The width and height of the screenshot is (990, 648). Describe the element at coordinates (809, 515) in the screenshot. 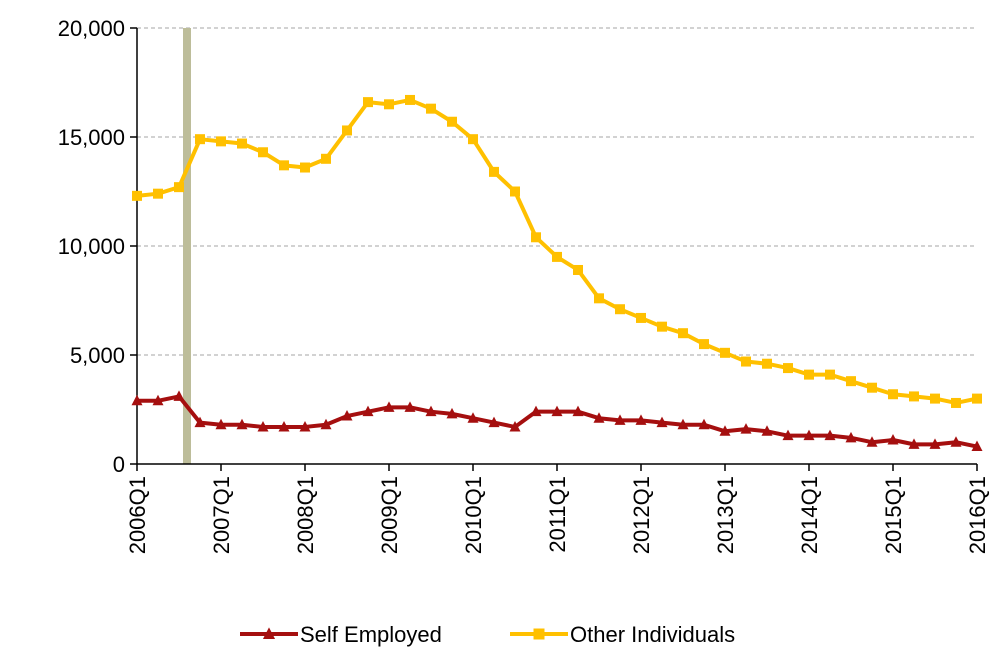

I see `x-tick-label-8: 2014Q1` at that location.